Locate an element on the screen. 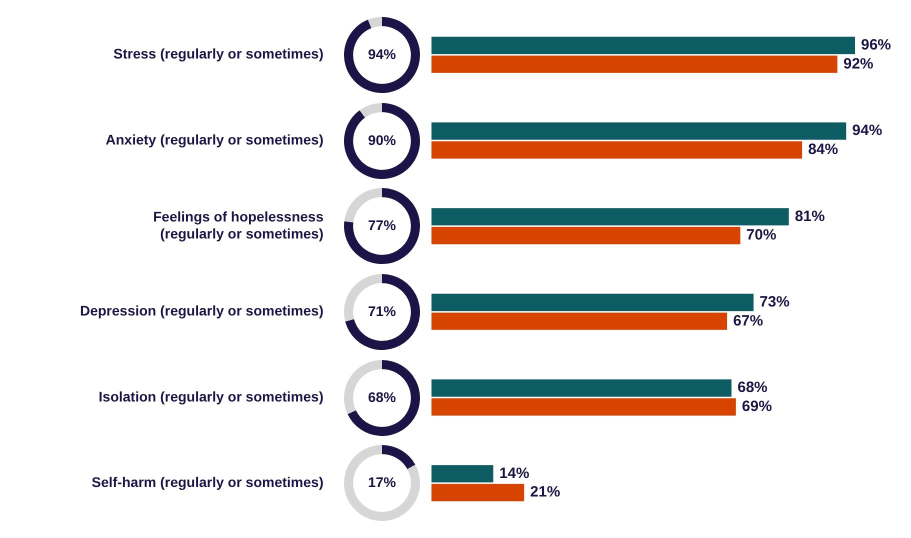 Image resolution: width=911 pixels, height=538 pixels. data-label: 84% is located at coordinates (823, 149).